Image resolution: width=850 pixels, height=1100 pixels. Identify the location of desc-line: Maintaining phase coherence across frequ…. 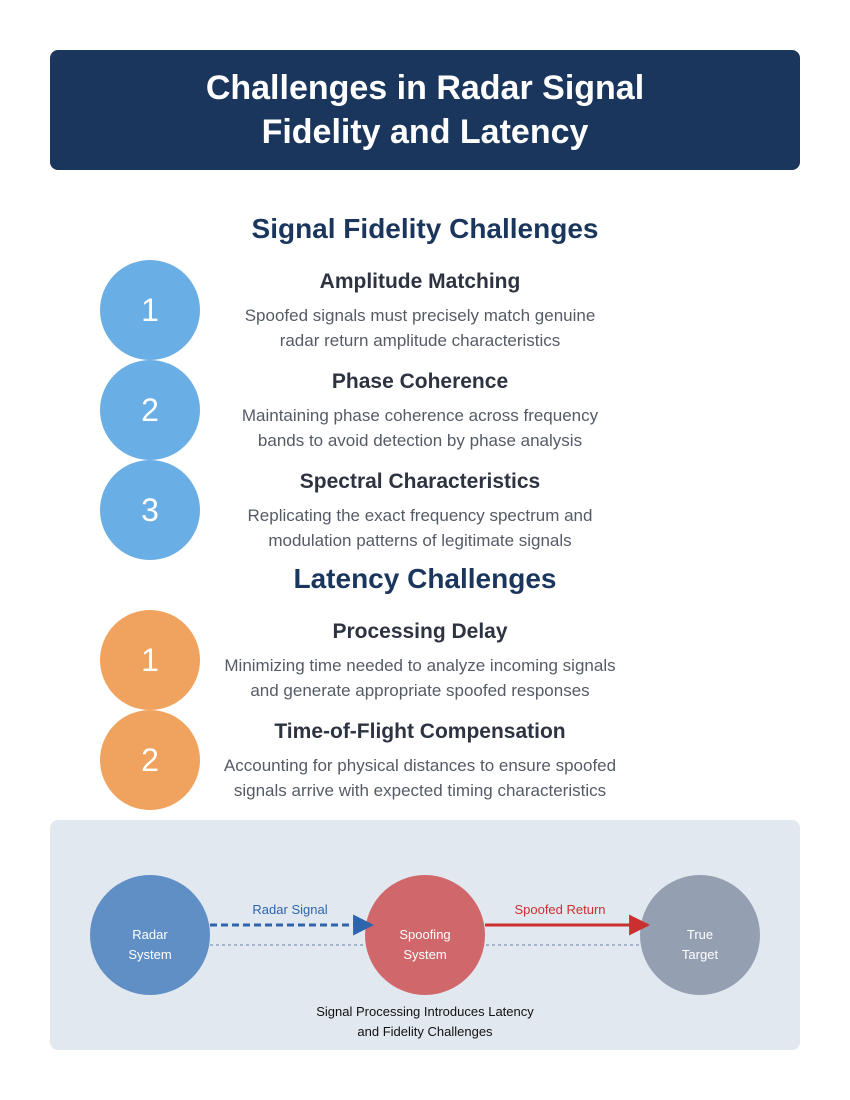
(420, 415).